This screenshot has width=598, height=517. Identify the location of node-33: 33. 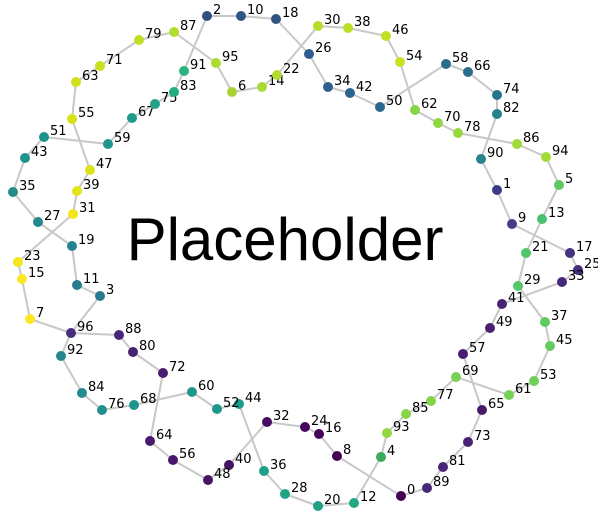
(571, 278).